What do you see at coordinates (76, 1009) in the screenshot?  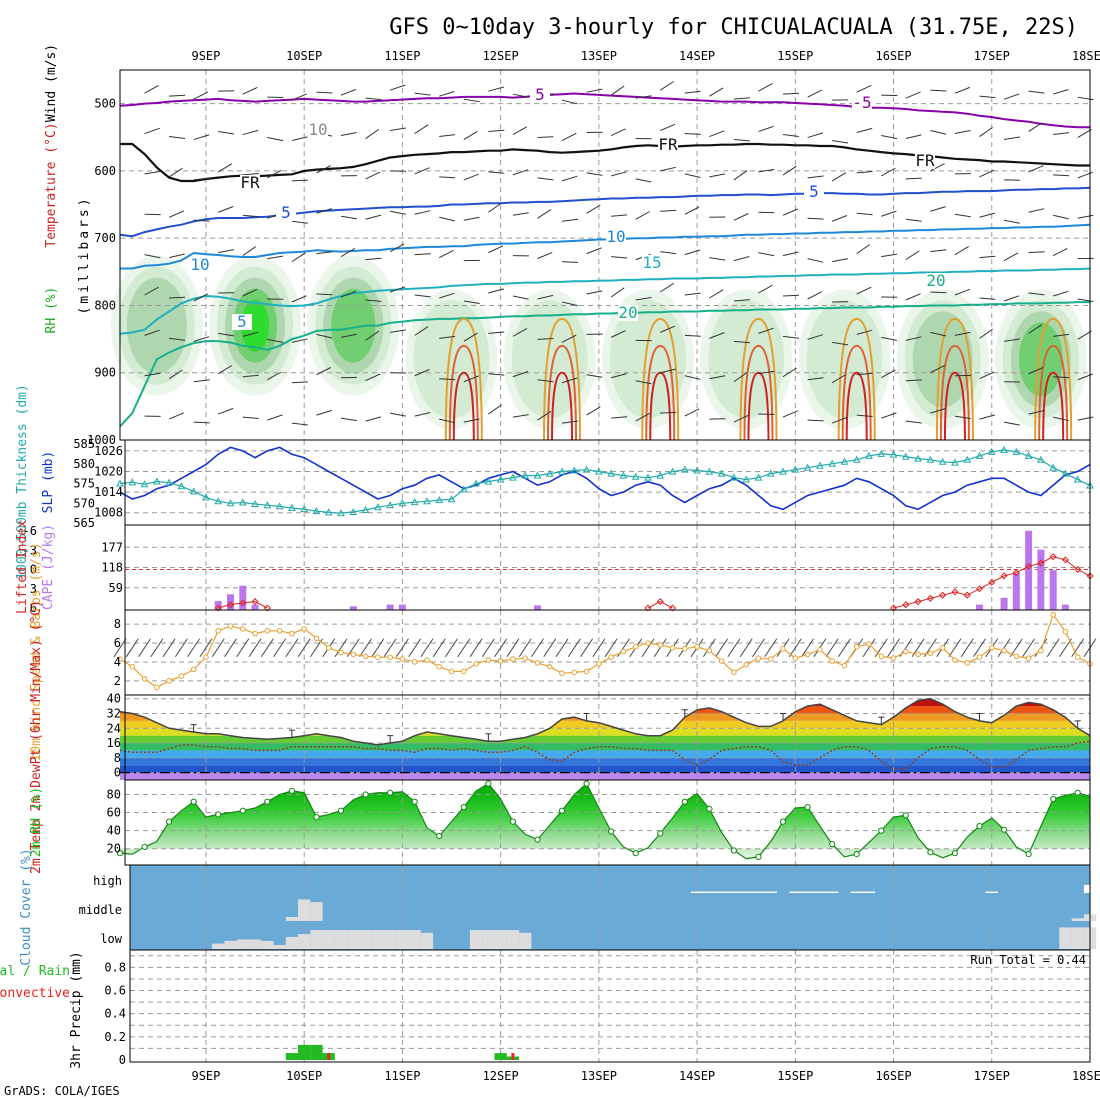 I see `precip-axis-label: 3hr Precip (mm)` at bounding box center [76, 1009].